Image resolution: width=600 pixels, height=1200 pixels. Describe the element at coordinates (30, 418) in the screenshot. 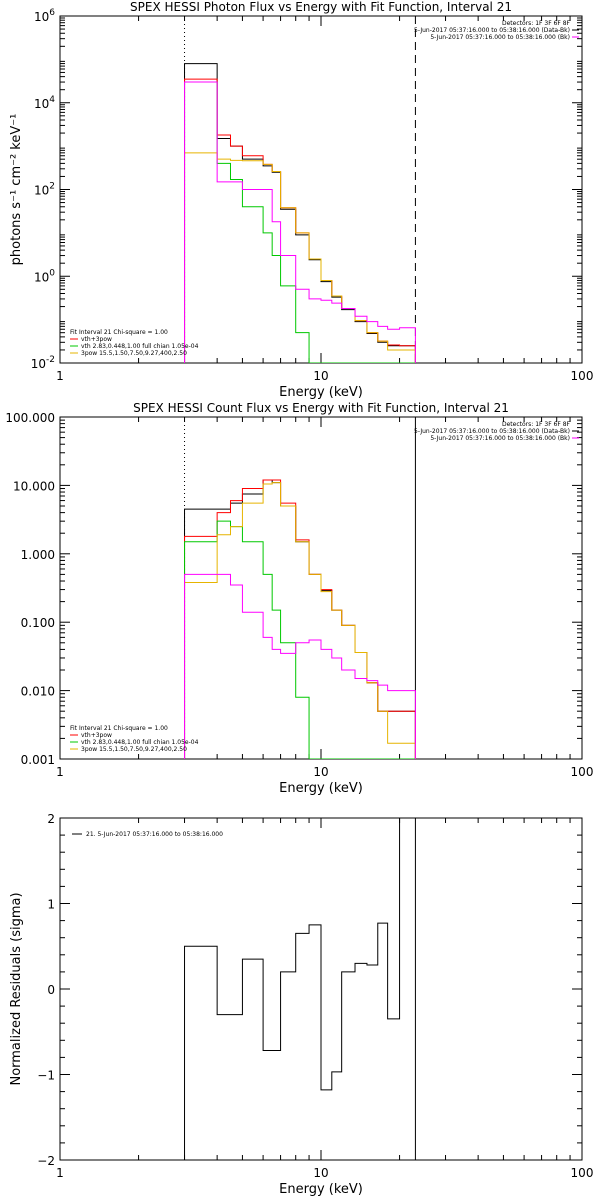

I see `y-tick-label: 100.000` at that location.